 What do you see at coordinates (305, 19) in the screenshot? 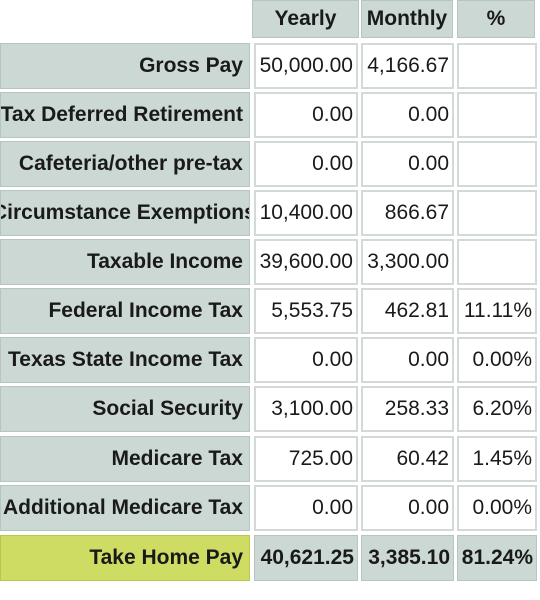
I see `column-header-yearly: Yearly` at bounding box center [305, 19].